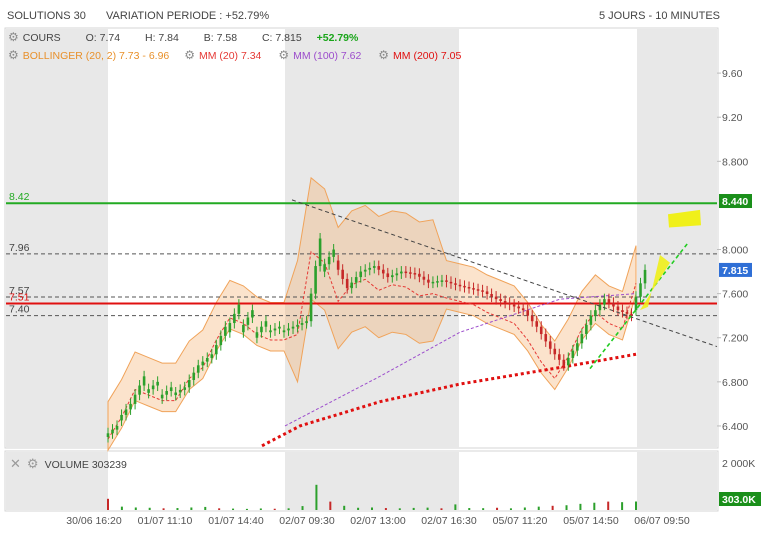 The width and height of the screenshot is (770, 538). Describe the element at coordinates (662, 521) in the screenshot. I see `x-tick-label: 06/07 09:50` at that location.